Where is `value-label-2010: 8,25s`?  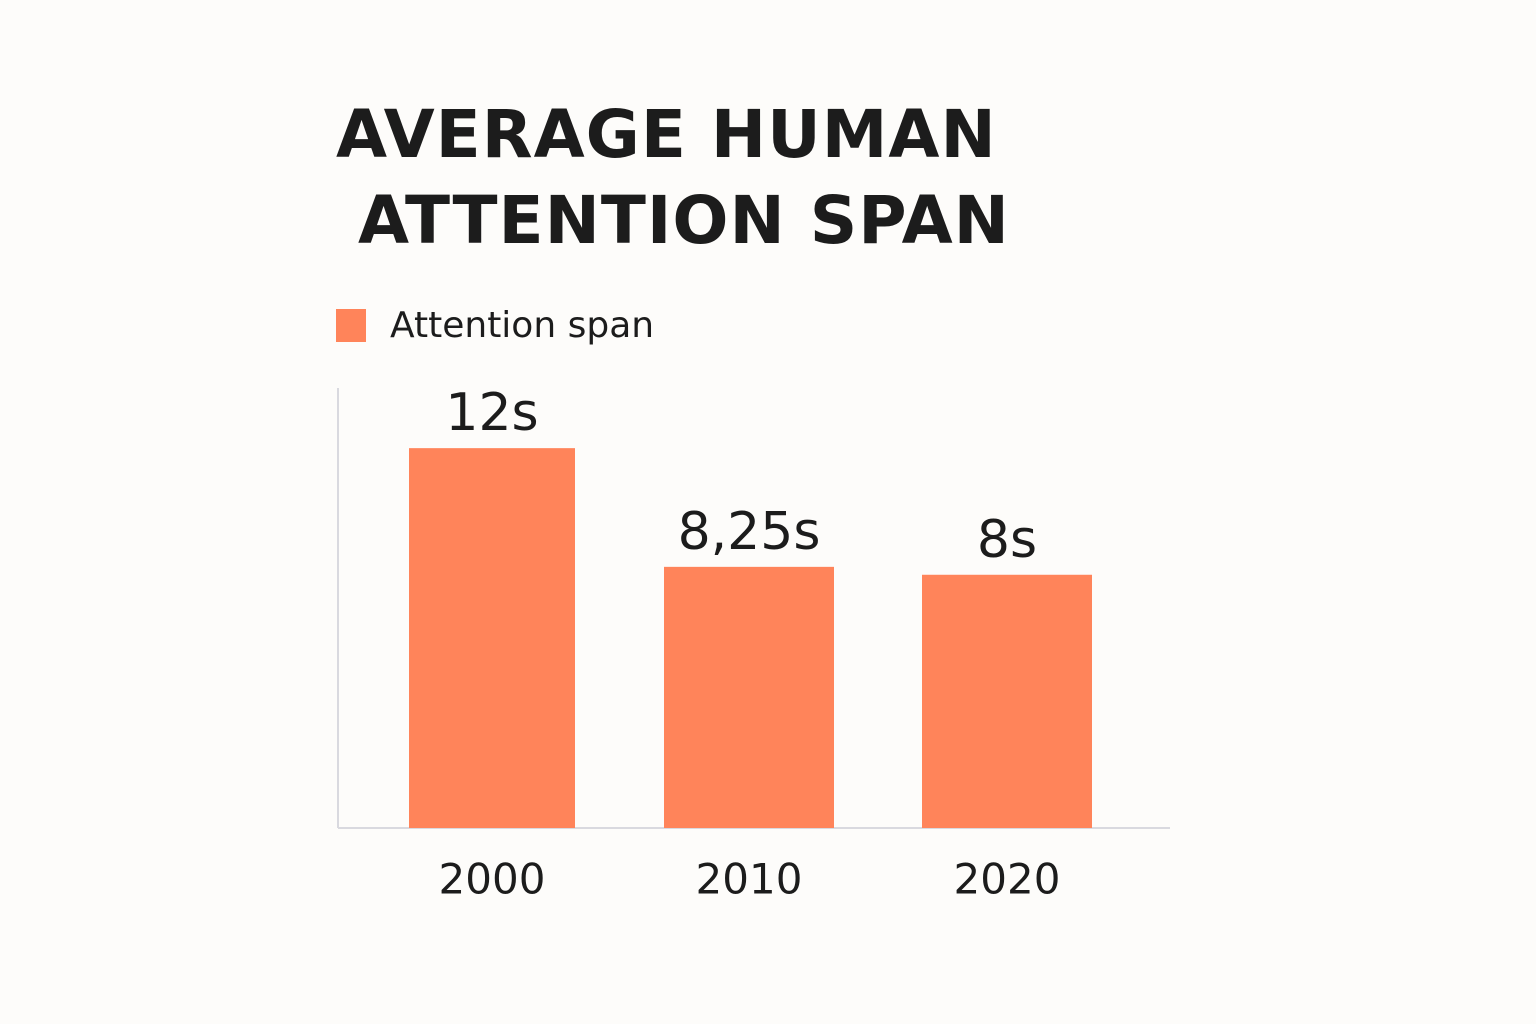
value-label-2010: 8,25s is located at coordinates (749, 532).